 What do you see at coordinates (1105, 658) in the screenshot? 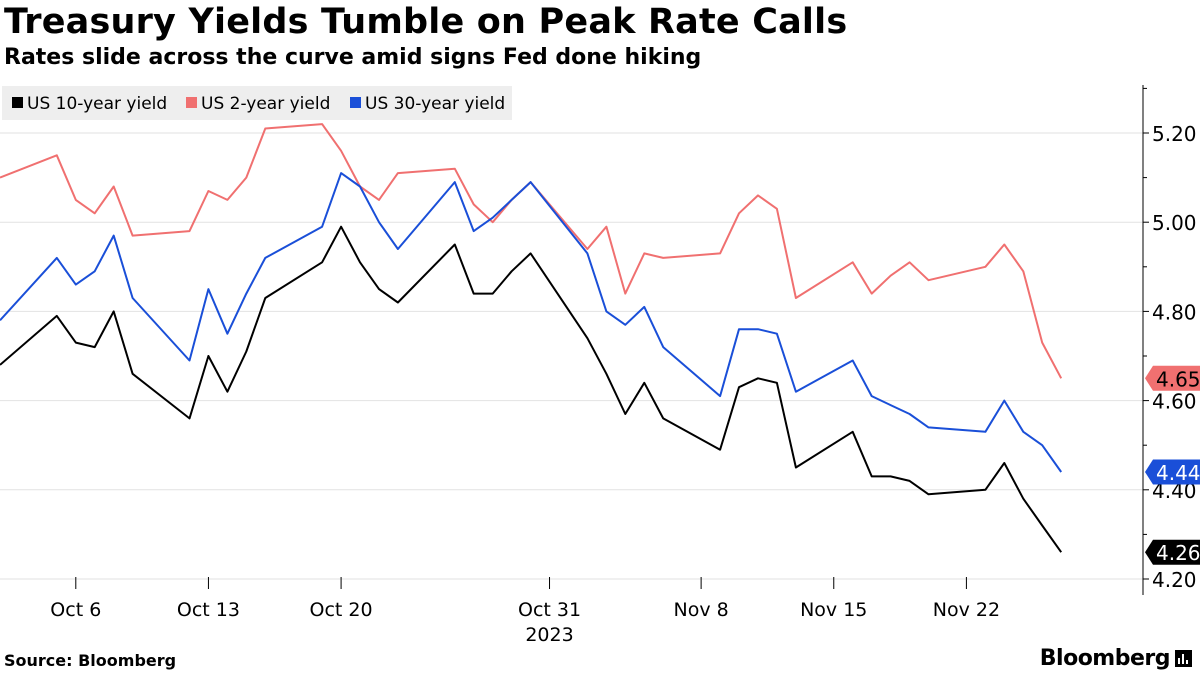
I see `brand-logo: Bloomberg` at bounding box center [1105, 658].